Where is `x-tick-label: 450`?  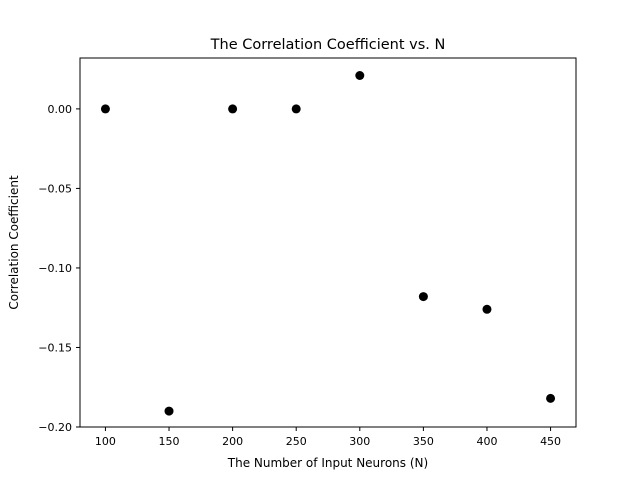
x-tick-label: 450 is located at coordinates (550, 441).